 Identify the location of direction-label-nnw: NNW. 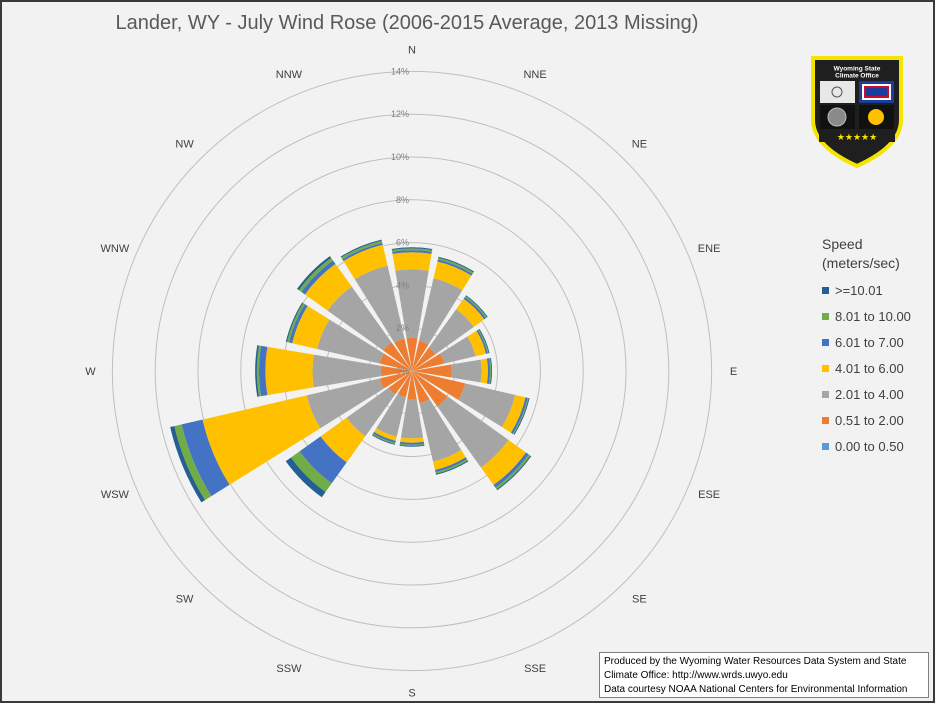
(289, 75).